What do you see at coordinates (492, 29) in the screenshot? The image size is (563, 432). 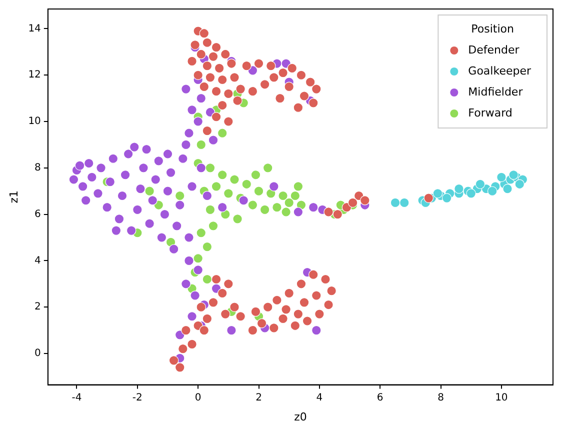 I see `legend-title: Position` at bounding box center [492, 29].